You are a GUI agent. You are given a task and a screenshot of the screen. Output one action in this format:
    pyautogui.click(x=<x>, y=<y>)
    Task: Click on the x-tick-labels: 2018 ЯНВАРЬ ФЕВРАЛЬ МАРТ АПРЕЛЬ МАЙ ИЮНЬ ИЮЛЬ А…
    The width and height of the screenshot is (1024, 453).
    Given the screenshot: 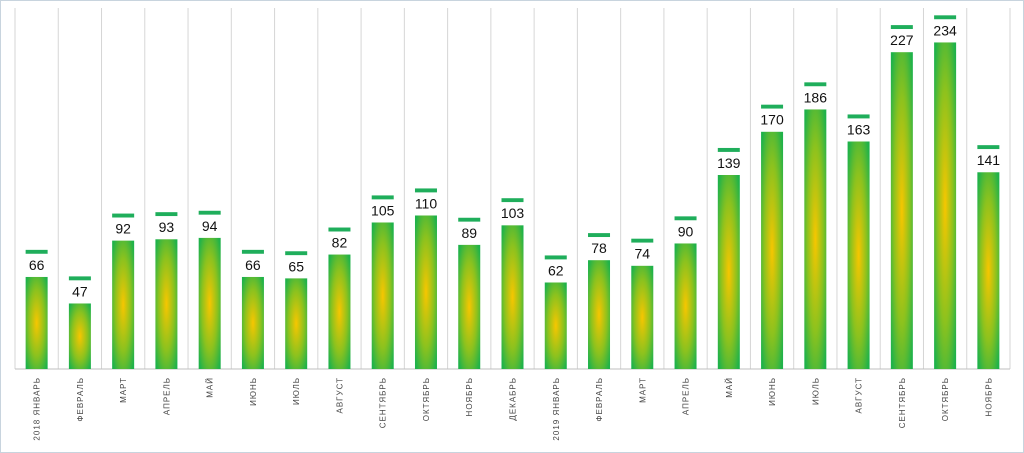 What is the action you would take?
    pyautogui.click(x=513, y=409)
    